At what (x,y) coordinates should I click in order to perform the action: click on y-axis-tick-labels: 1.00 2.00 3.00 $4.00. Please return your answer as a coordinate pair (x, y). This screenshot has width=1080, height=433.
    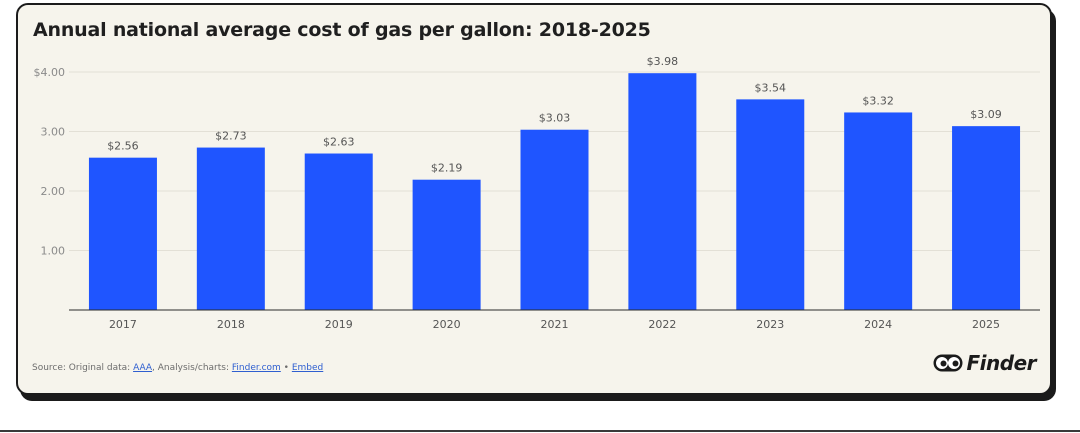
    Looking at the image, I should click on (50, 162).